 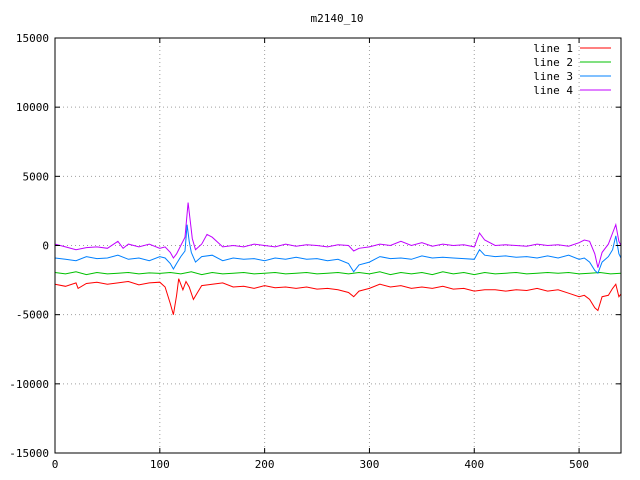 What do you see at coordinates (55, 464) in the screenshot?
I see `x-tick-label: 0` at bounding box center [55, 464].